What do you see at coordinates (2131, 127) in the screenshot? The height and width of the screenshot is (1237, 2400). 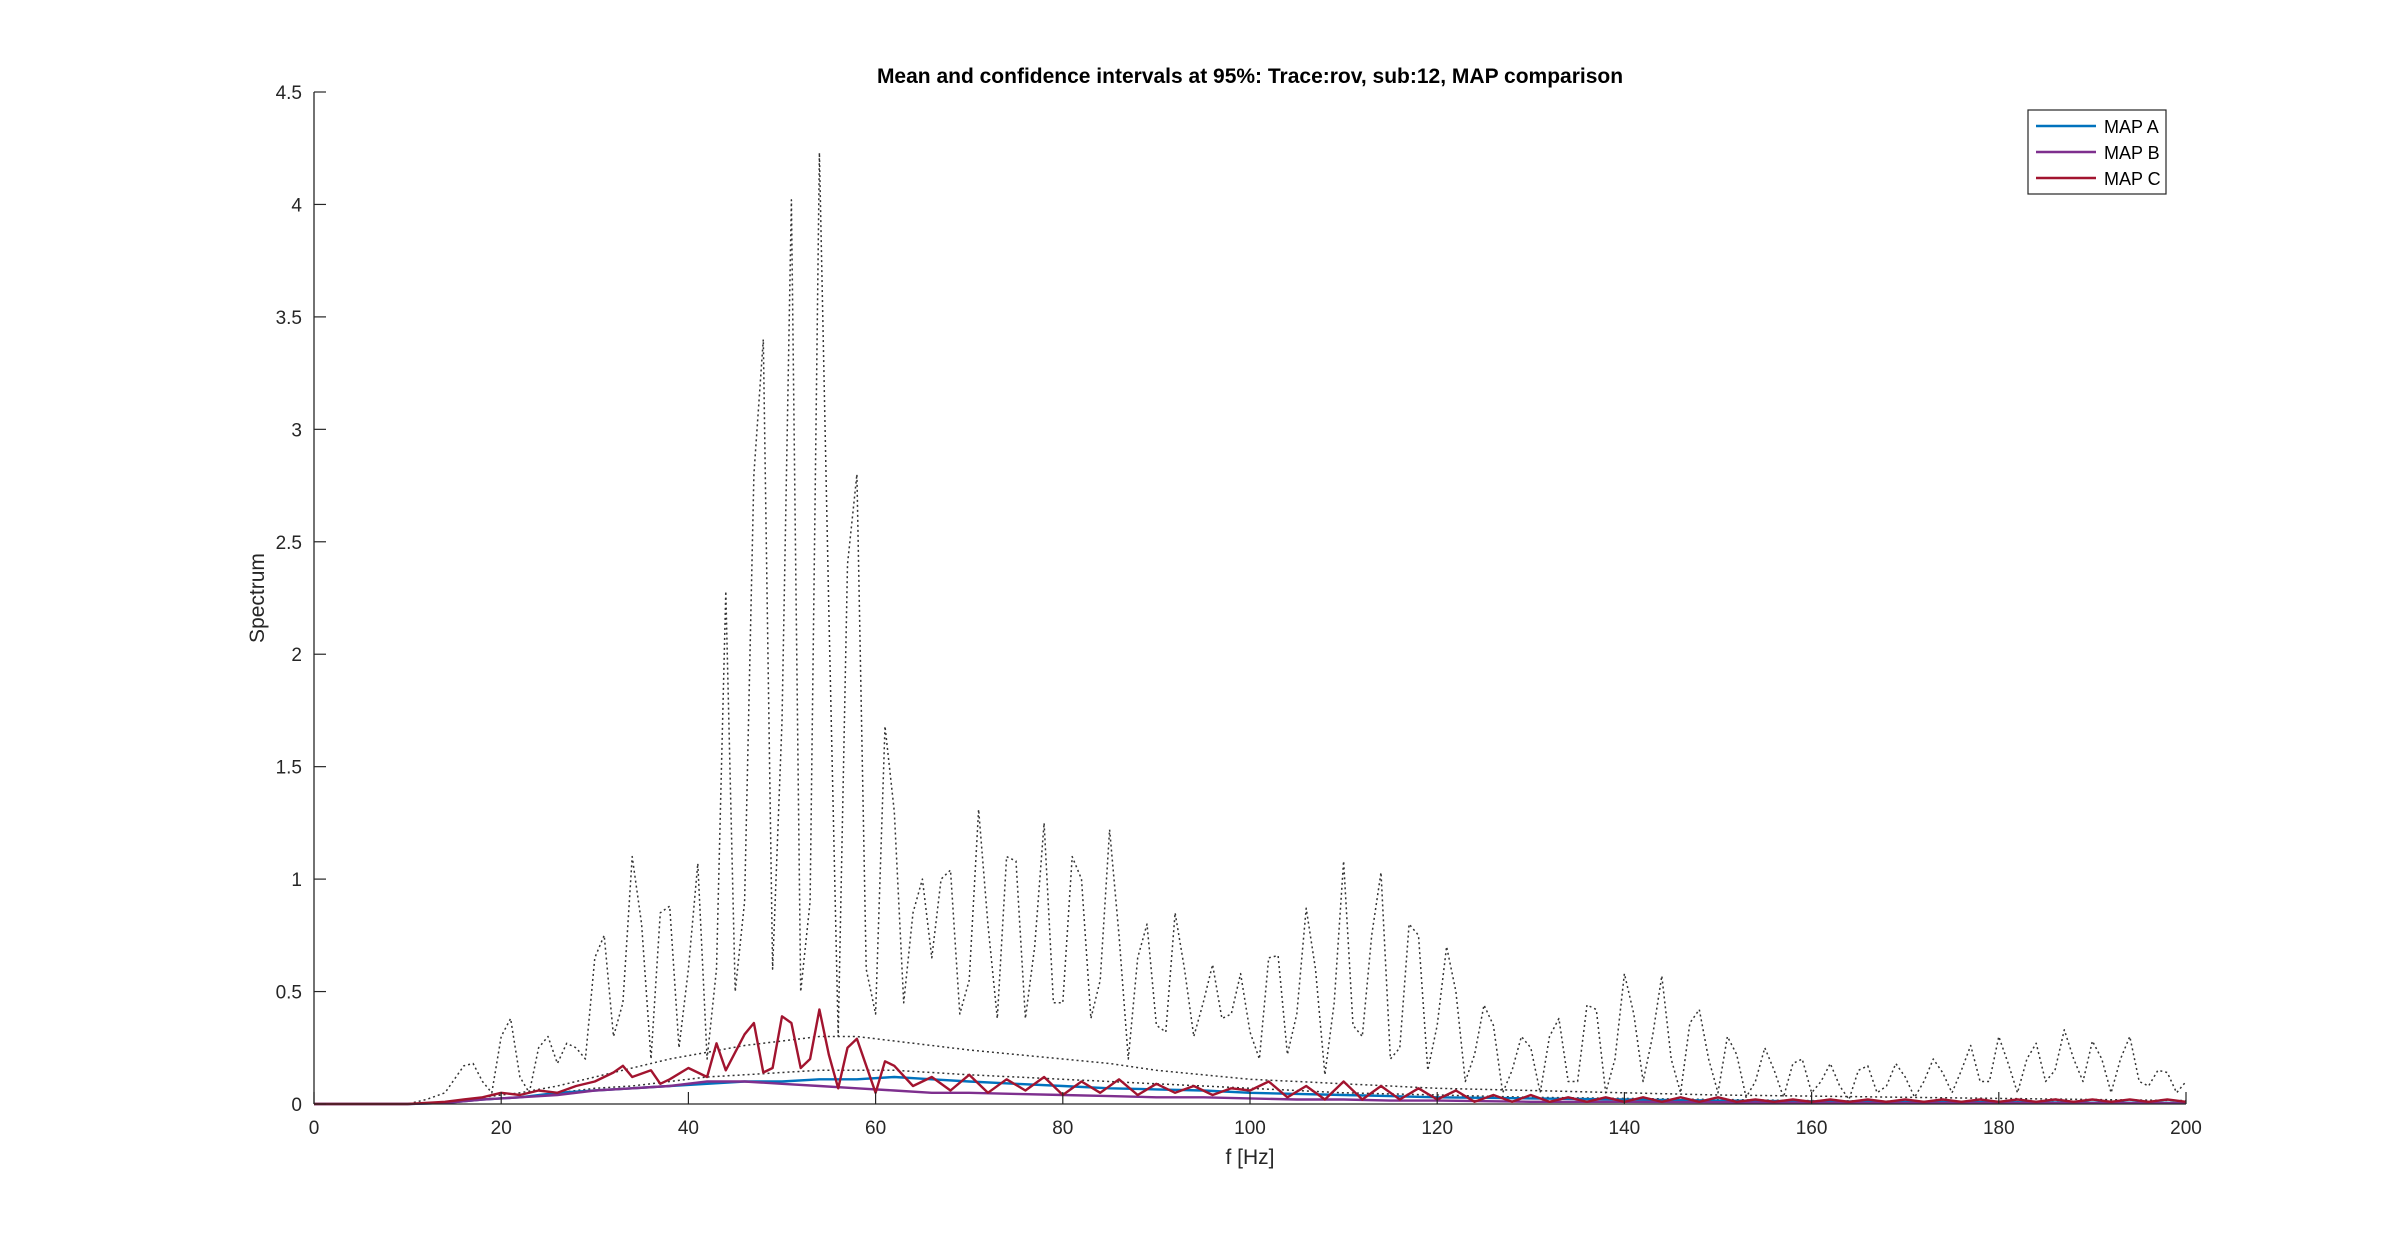 I see `legend-label: MAP A` at bounding box center [2131, 127].